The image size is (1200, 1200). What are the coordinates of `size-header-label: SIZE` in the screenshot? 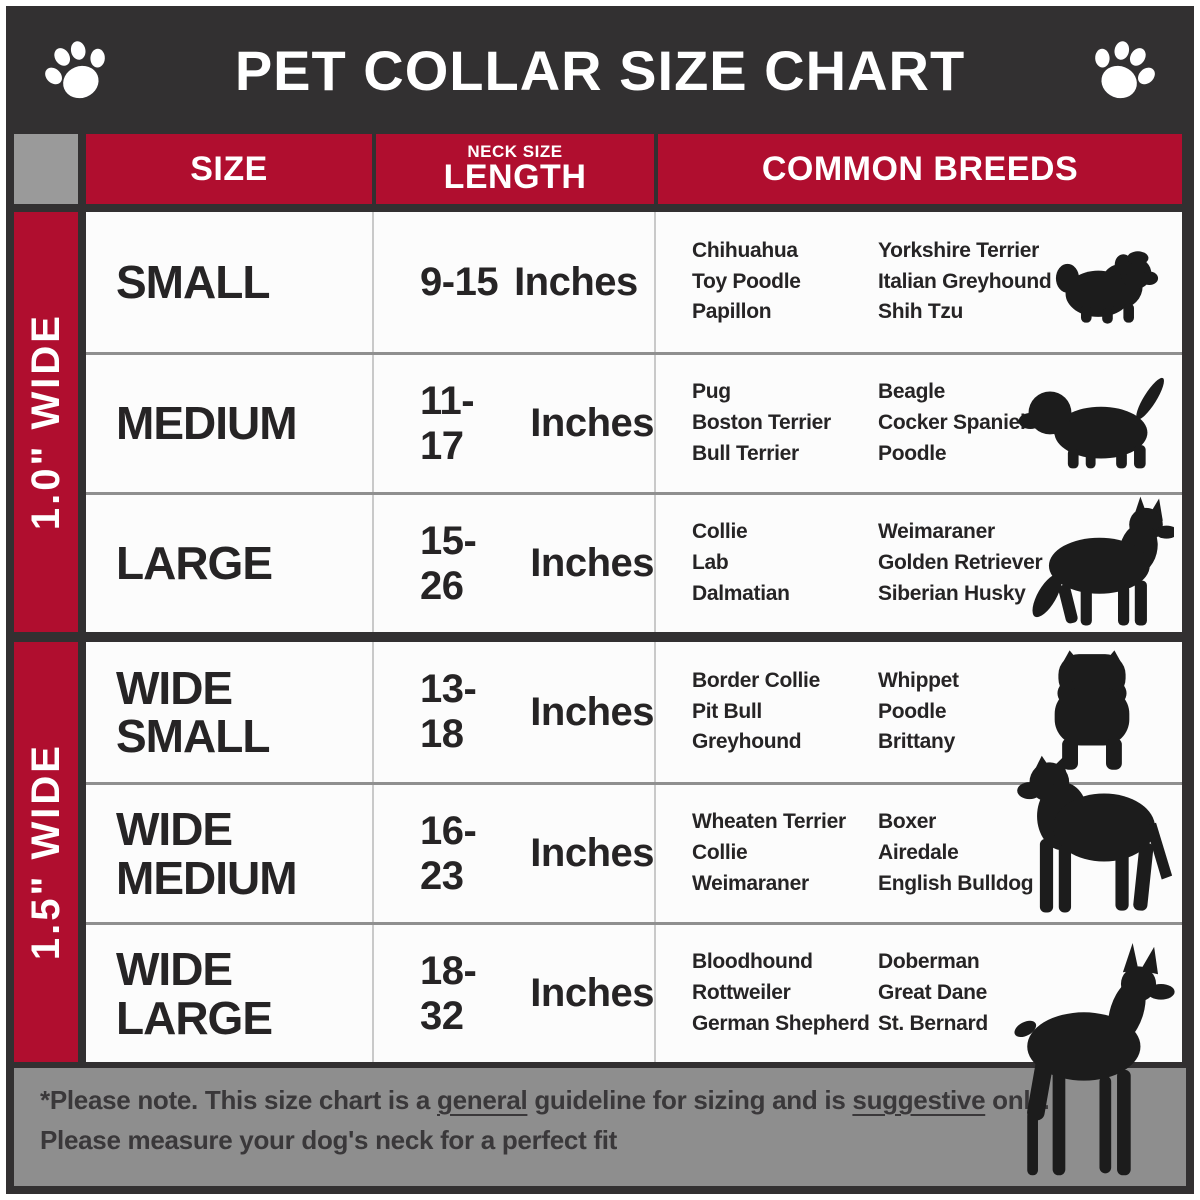 It's located at (229, 168).